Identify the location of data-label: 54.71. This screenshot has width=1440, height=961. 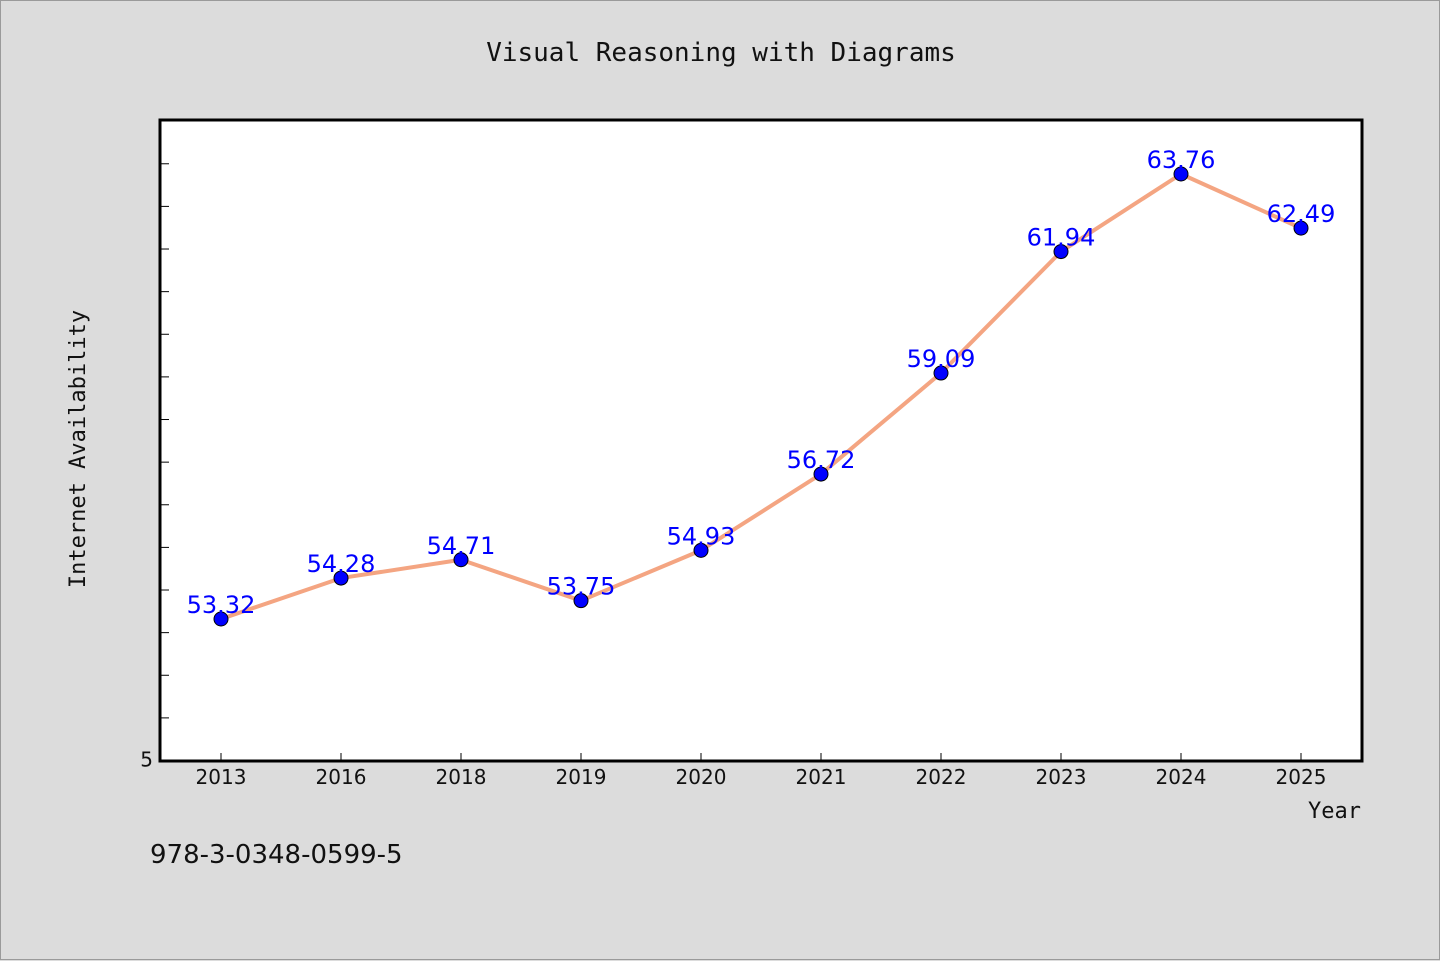
(461, 546).